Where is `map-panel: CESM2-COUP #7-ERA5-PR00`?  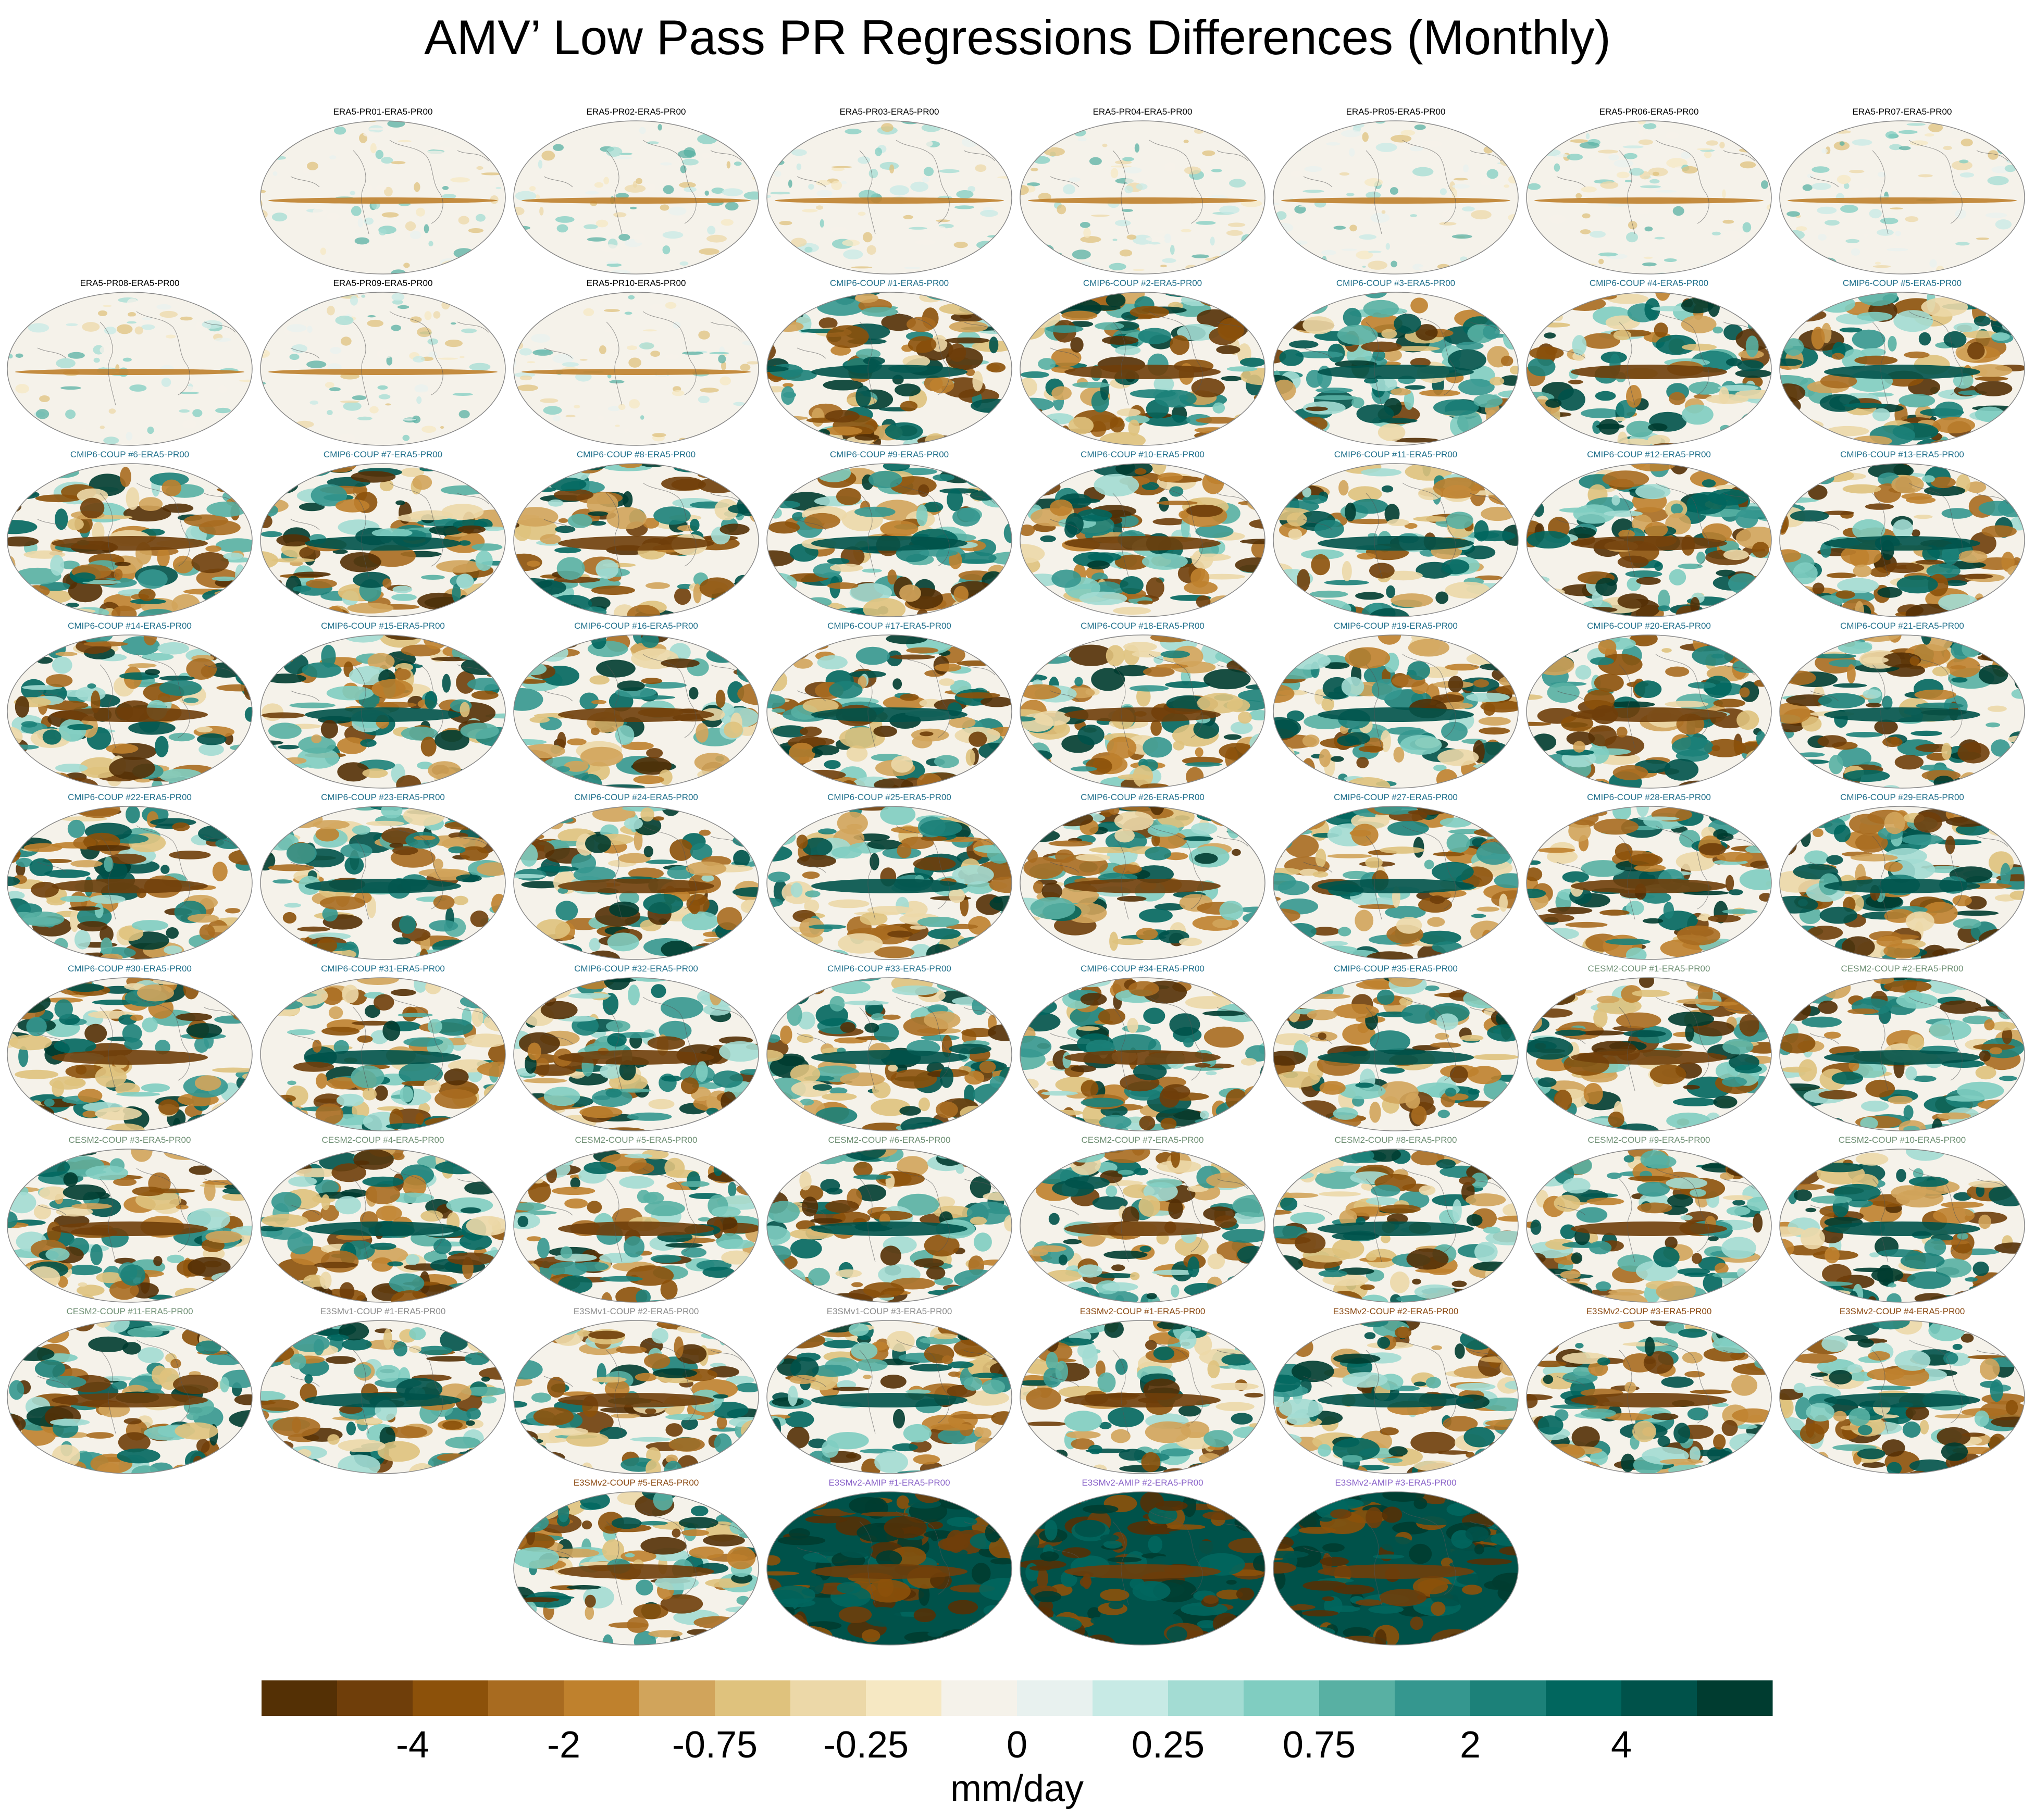
map-panel: CESM2-COUP #7-ERA5-PR00 is located at coordinates (1142, 1221).